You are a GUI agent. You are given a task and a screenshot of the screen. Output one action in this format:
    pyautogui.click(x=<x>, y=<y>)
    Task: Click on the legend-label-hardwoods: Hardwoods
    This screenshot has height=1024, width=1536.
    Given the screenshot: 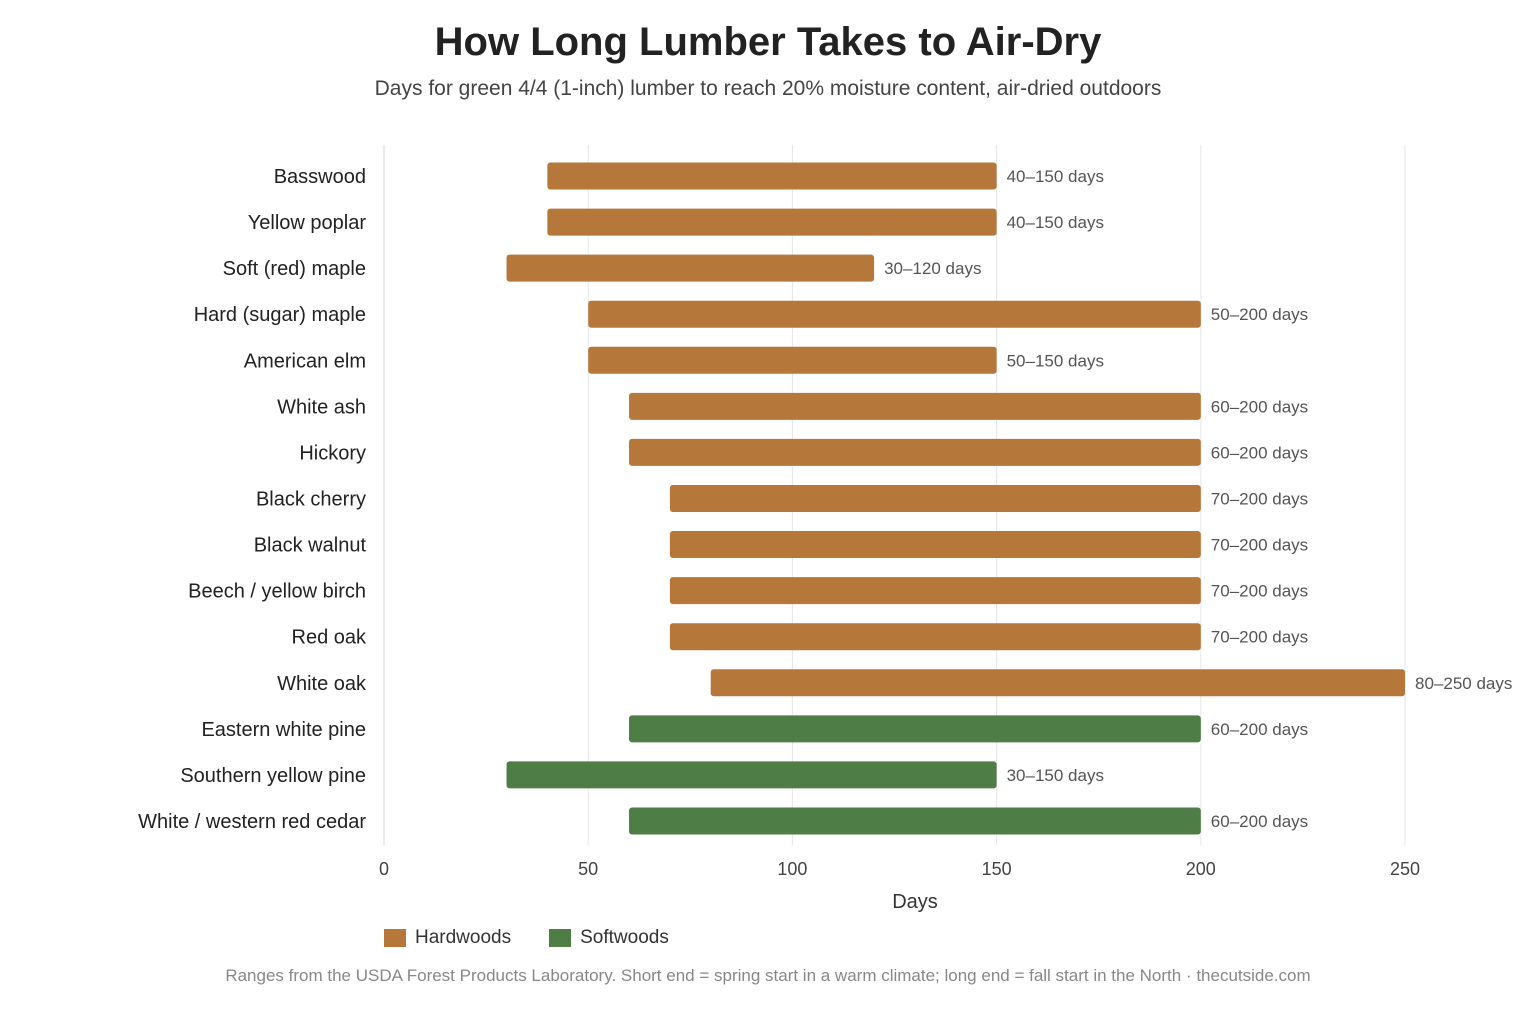 What is the action you would take?
    pyautogui.click(x=463, y=937)
    